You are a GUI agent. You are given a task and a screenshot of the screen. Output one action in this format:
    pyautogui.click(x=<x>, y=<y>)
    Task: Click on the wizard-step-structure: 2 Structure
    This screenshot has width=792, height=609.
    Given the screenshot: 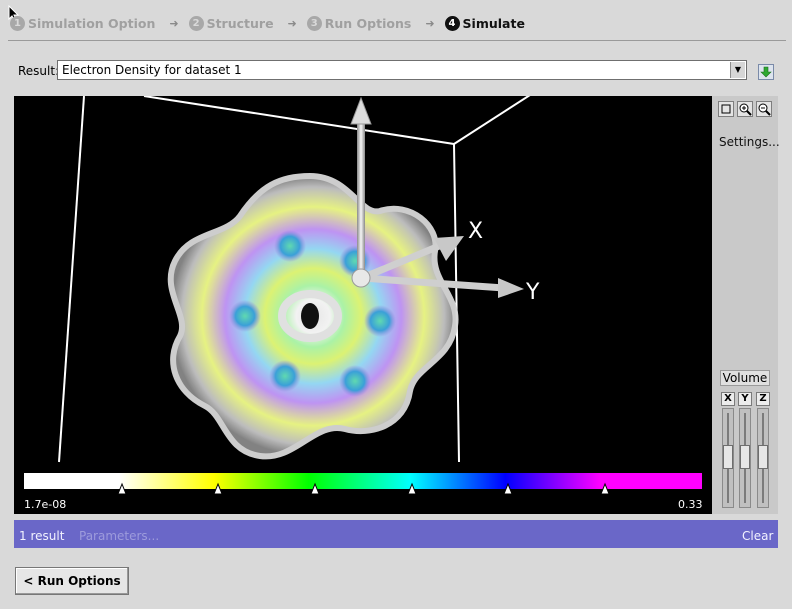 What is the action you would take?
    pyautogui.click(x=231, y=23)
    